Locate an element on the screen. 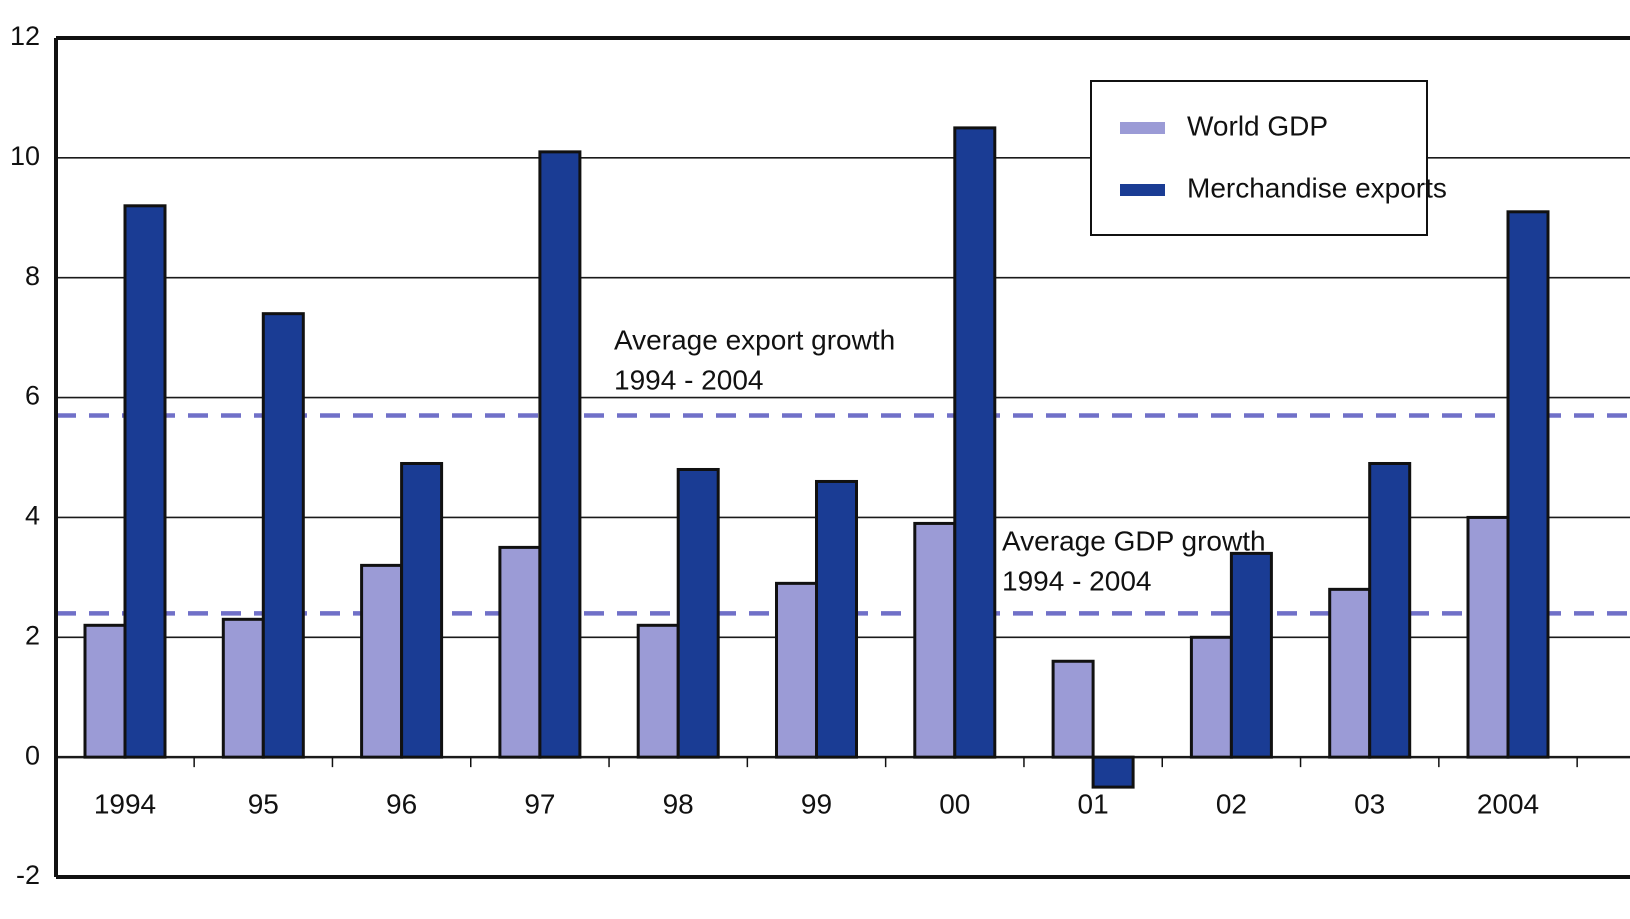 The image size is (1630, 919). legend: World GDP Merchandise exports is located at coordinates (1268, 158).